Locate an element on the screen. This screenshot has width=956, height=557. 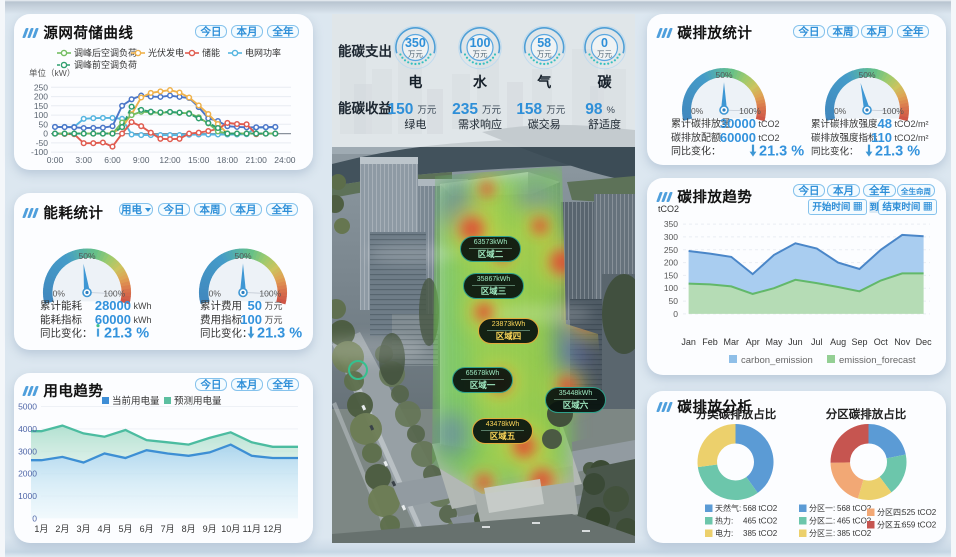
svg-text: May is located at coordinates (774, 342).